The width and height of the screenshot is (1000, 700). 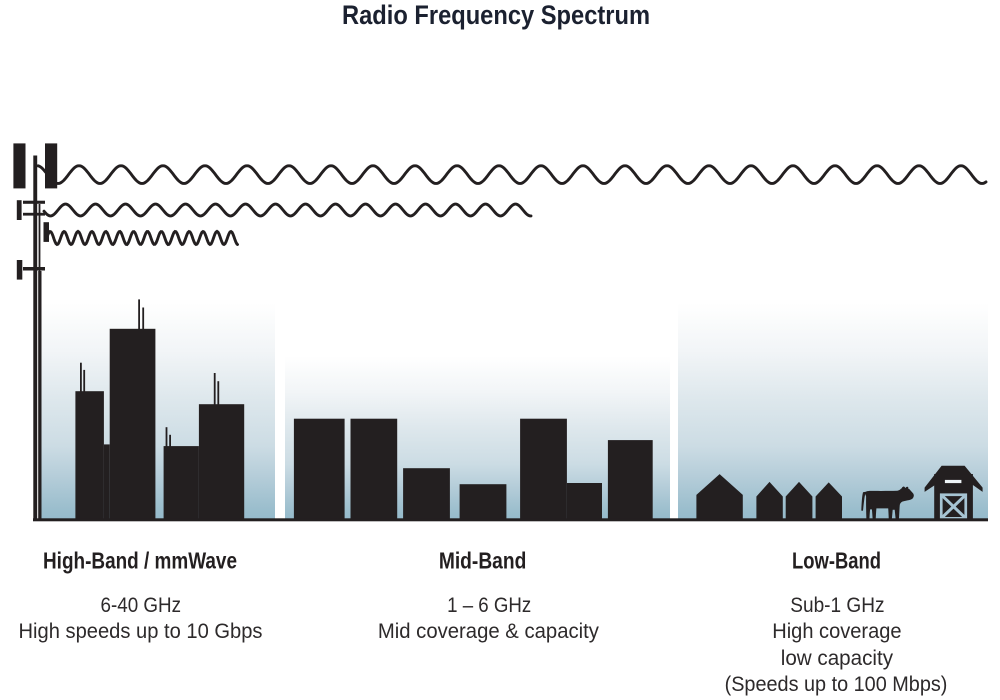 I want to click on svg-text: High coverage, so click(x=836, y=631).